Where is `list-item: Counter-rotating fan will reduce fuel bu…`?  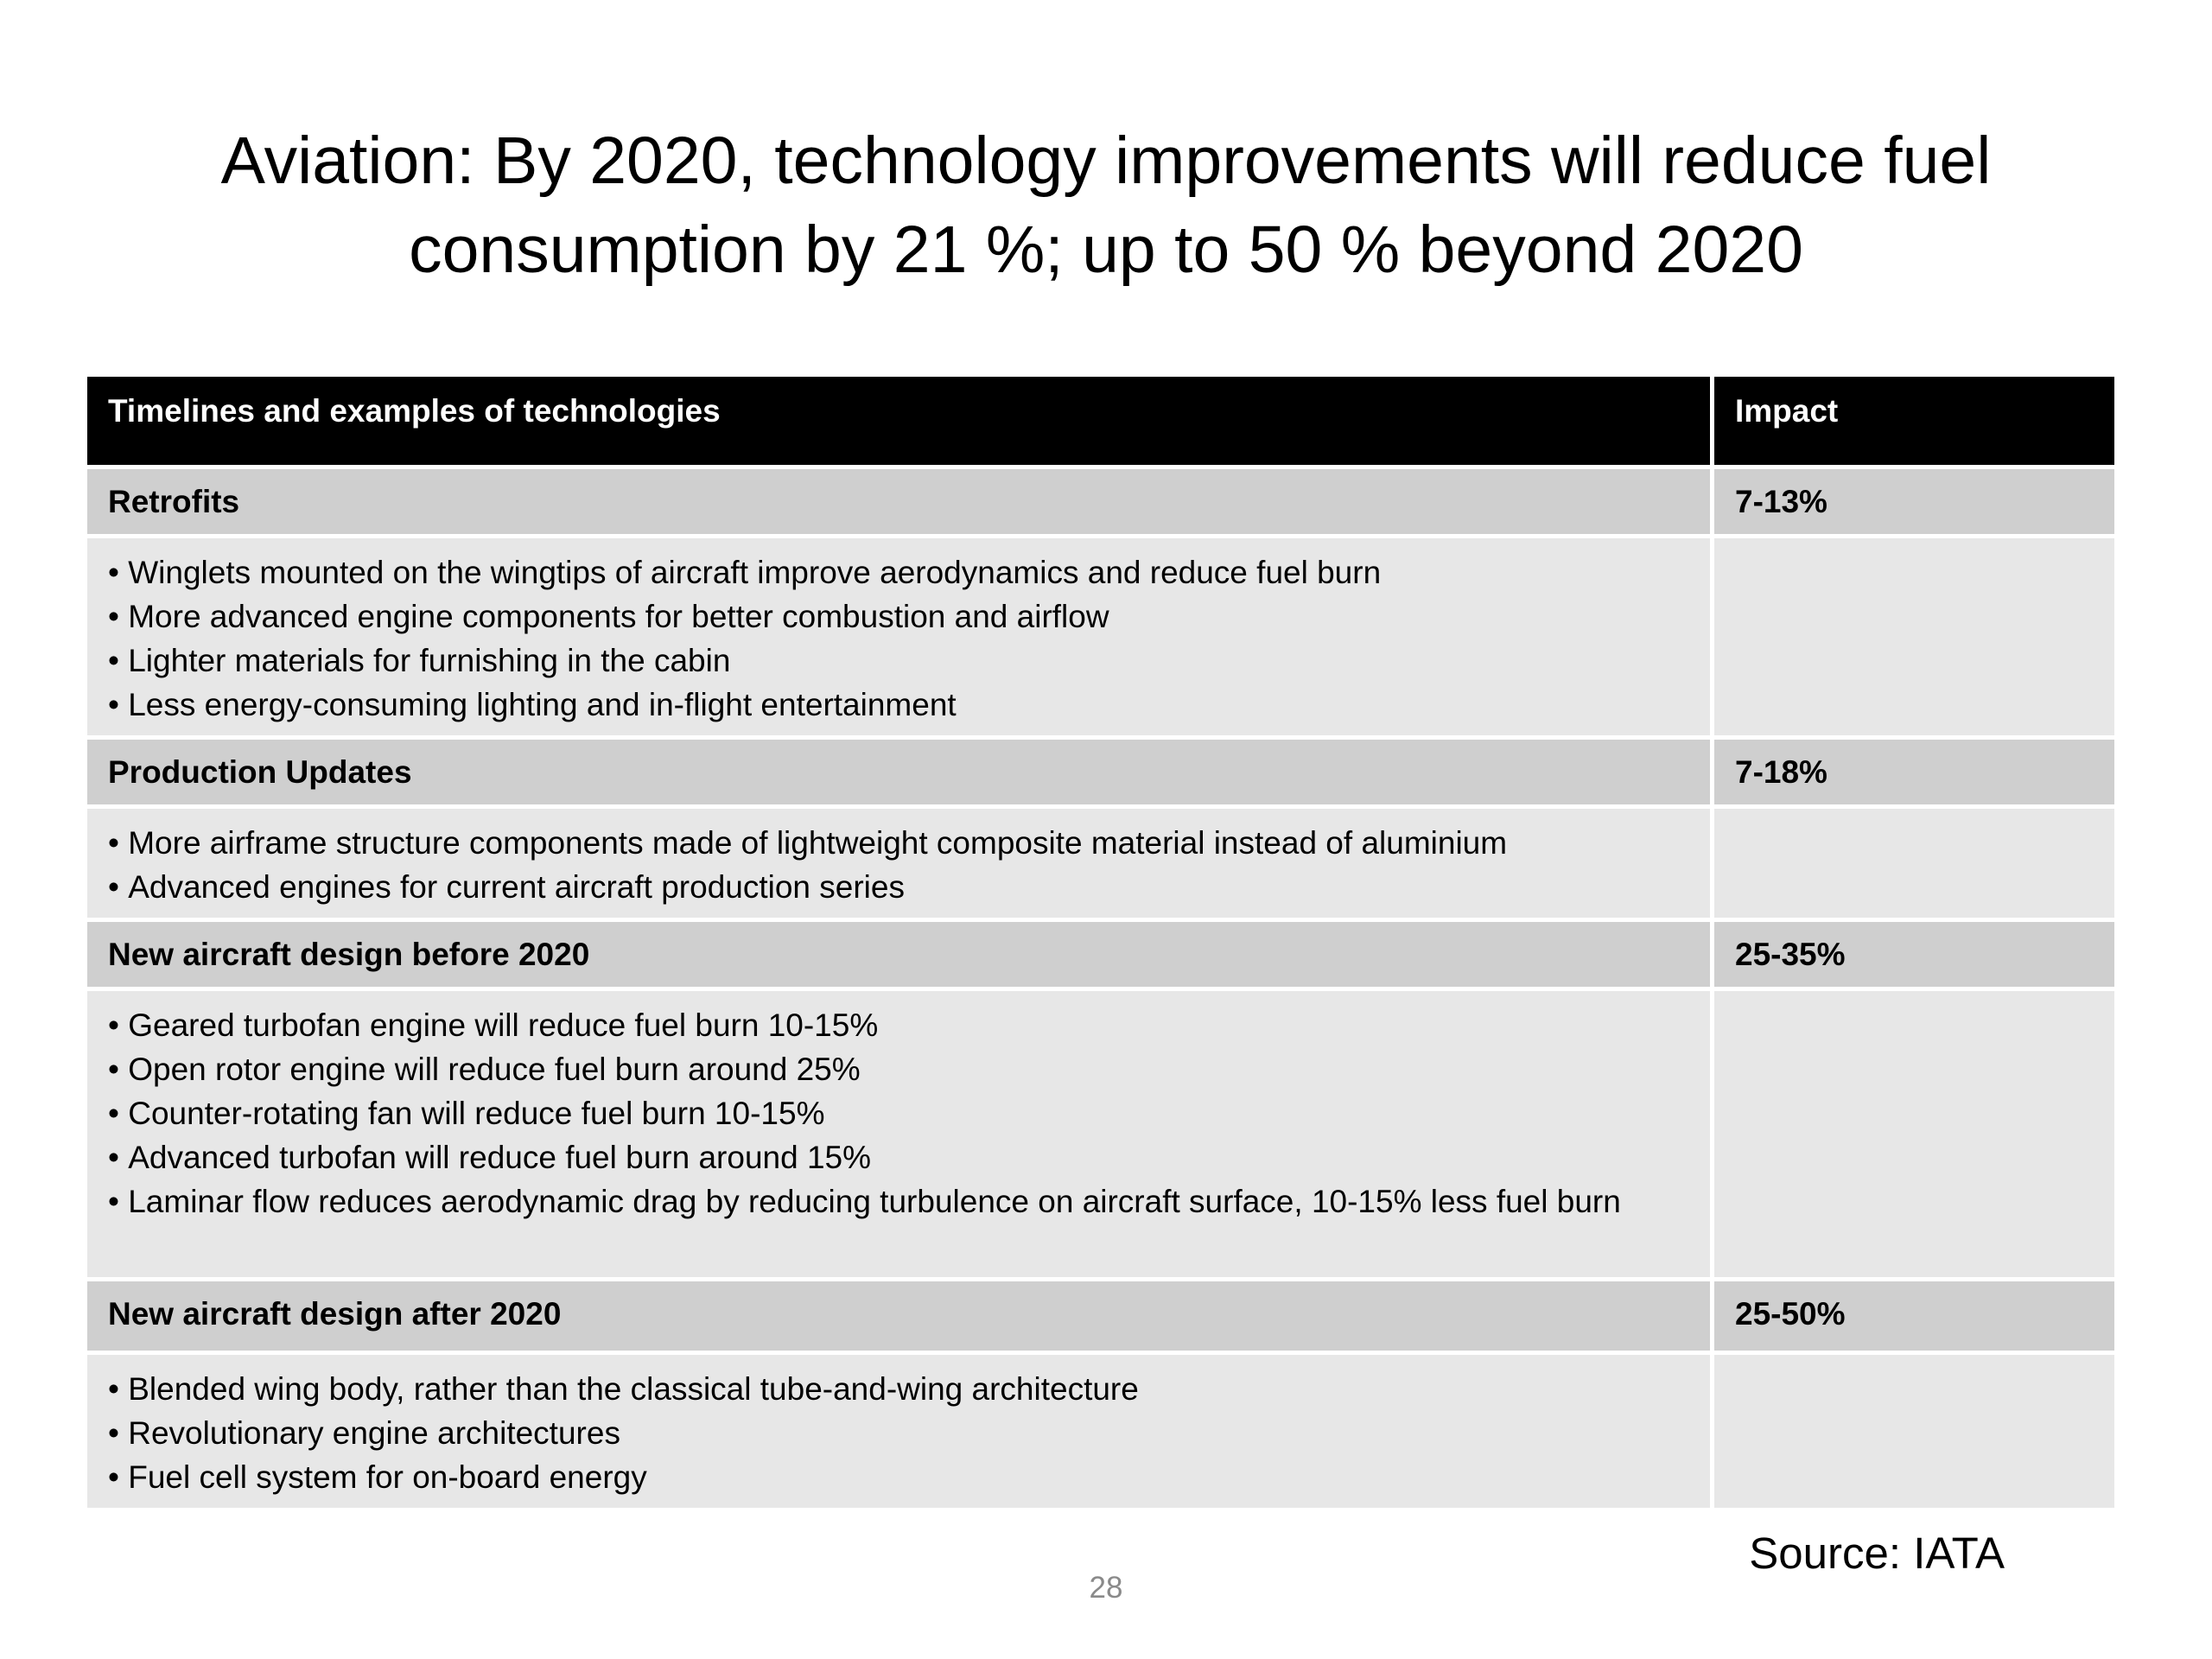
list-item: Counter-rotating fan will reduce fuel bu… is located at coordinates (898, 1113).